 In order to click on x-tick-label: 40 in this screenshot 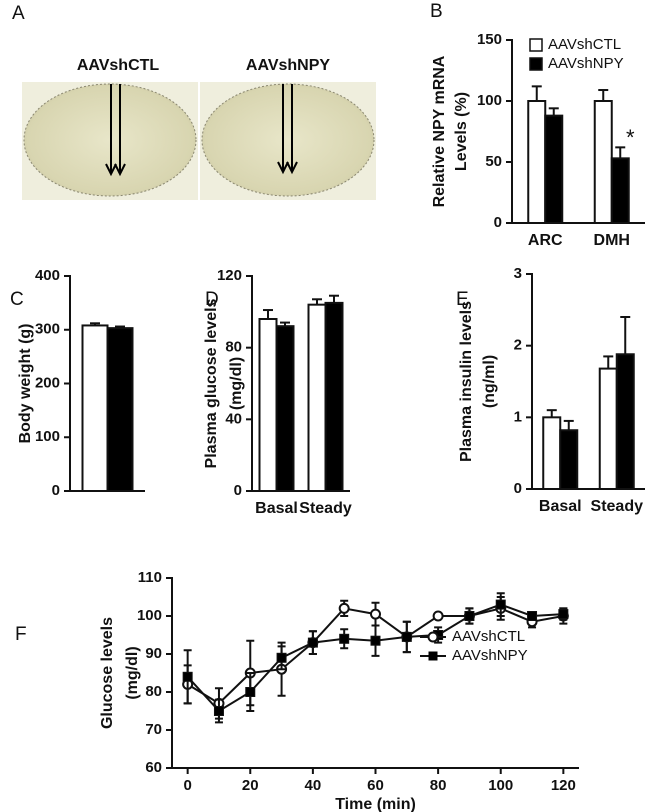, I will do `click(313, 785)`.